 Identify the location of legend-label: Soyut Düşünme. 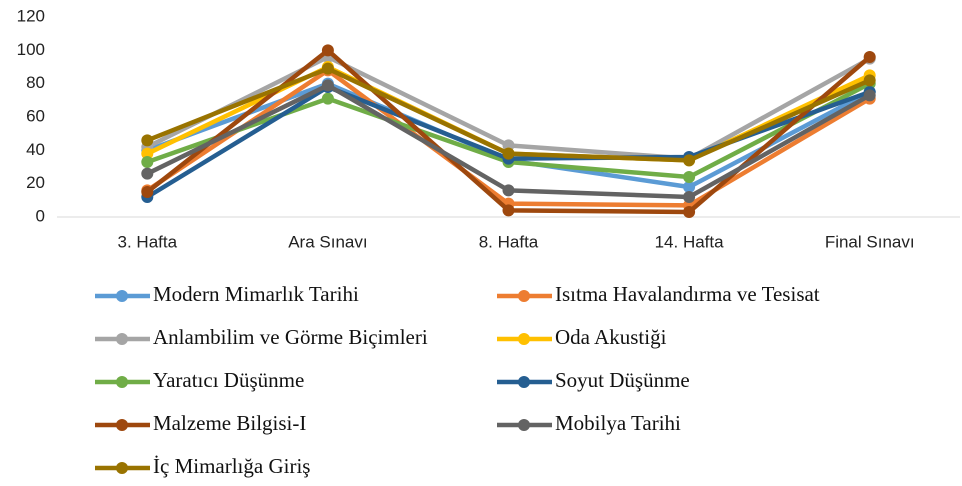
(622, 380).